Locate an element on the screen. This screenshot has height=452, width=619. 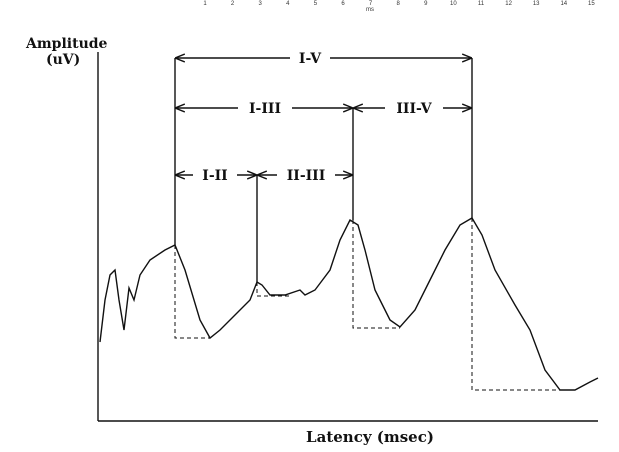
ruler: 1 2 3 4 5 6 7 8 9 10 11 12 13 14 15 is located at coordinates (399, 4).